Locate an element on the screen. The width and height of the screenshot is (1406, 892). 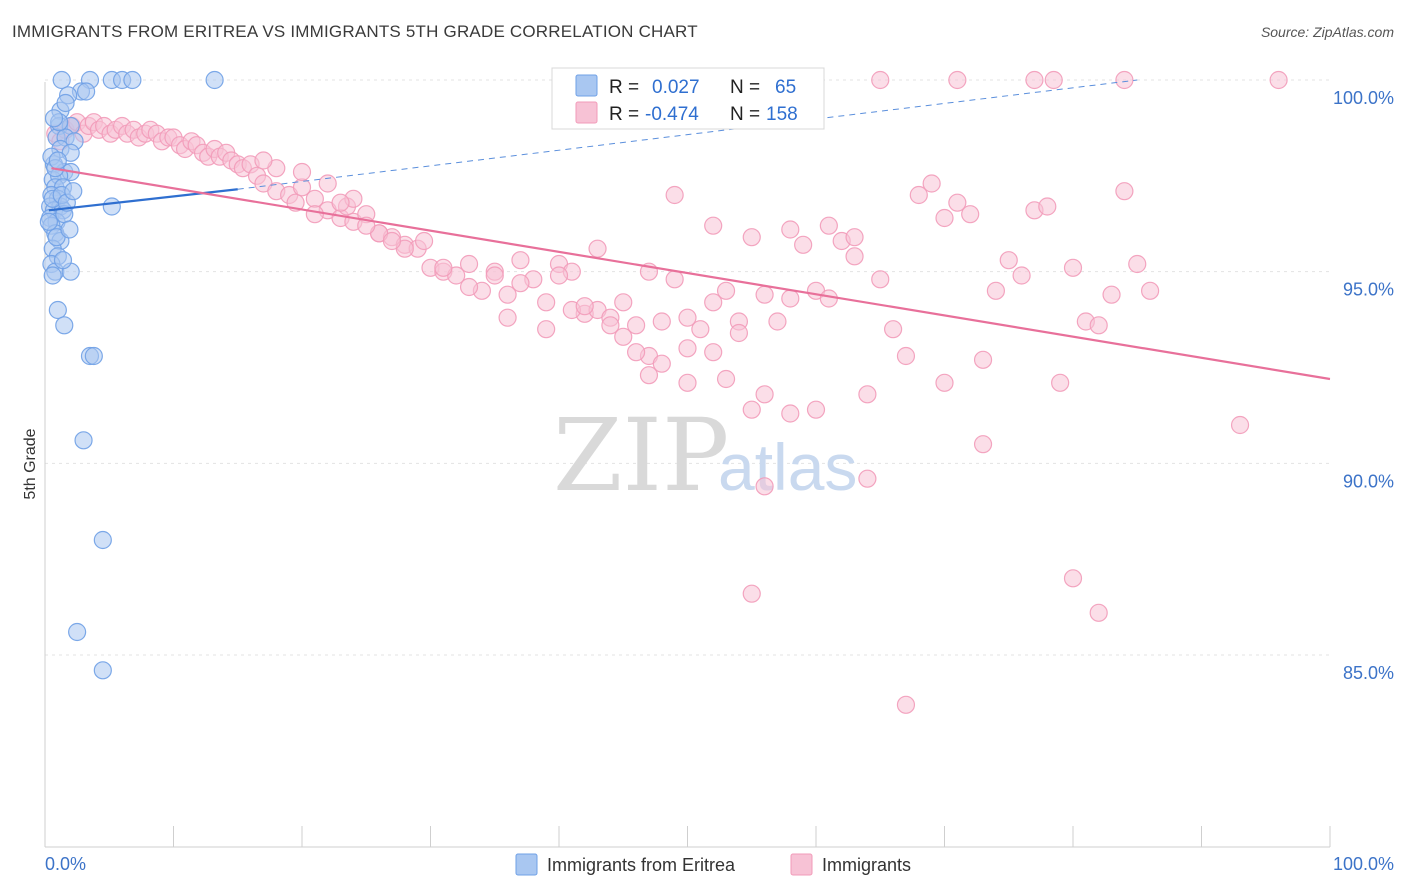
y-tick-label: 85.0% is located at coordinates (1368, 673).